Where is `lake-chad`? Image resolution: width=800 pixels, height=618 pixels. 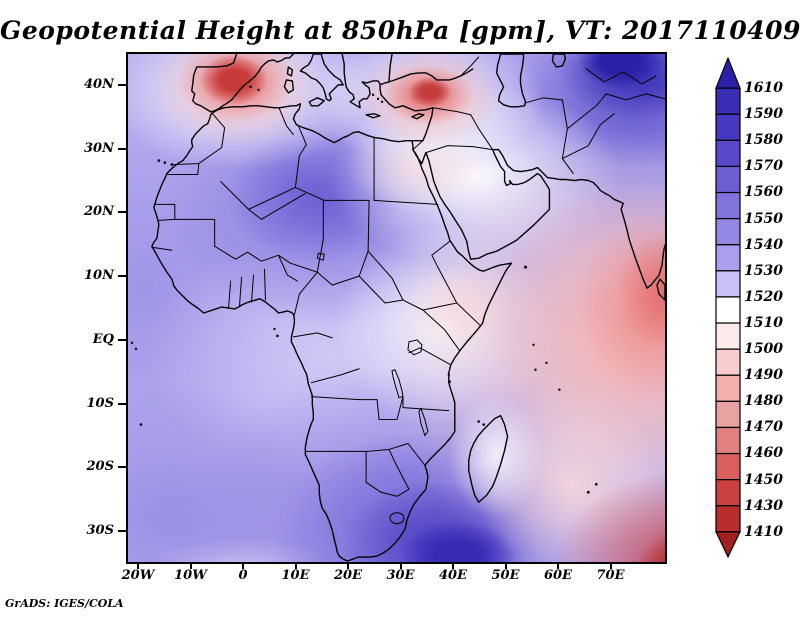
lake-chad is located at coordinates (320, 256).